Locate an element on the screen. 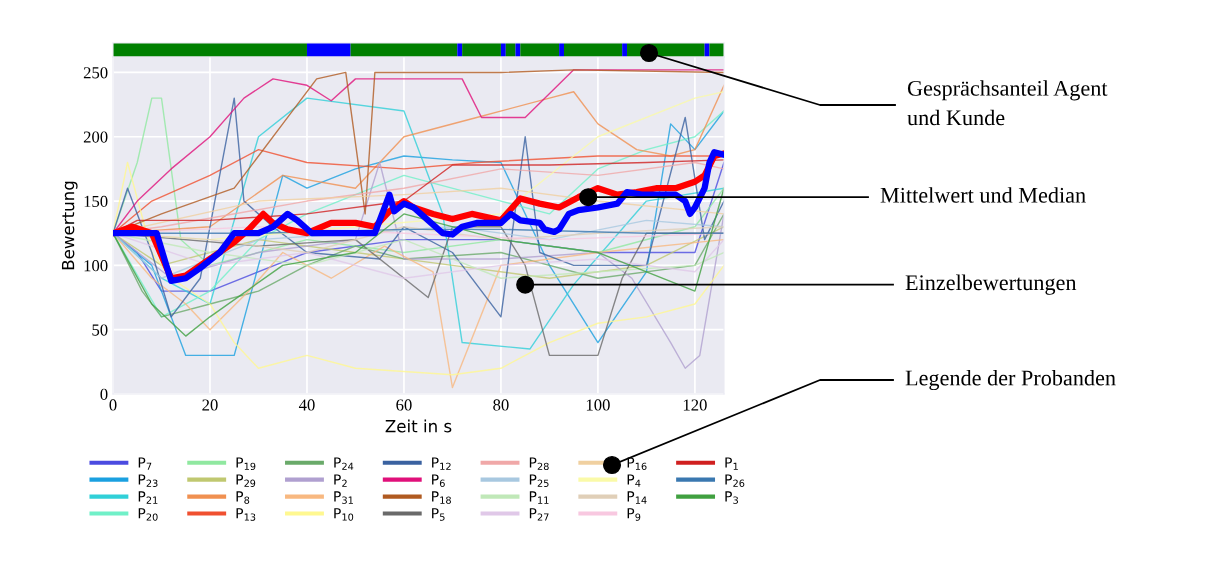  legend-label: P$_{25}$ is located at coordinates (539, 480).